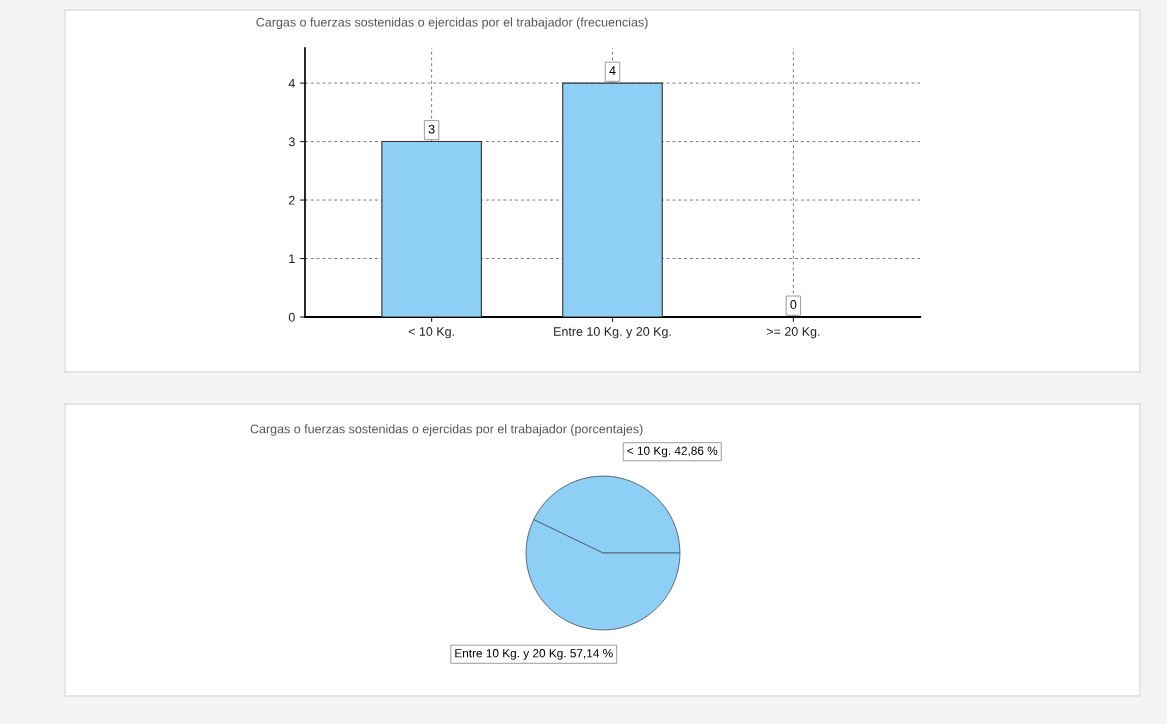 This screenshot has width=1167, height=724. What do you see at coordinates (431, 129) in the screenshot?
I see `data-label: 3` at bounding box center [431, 129].